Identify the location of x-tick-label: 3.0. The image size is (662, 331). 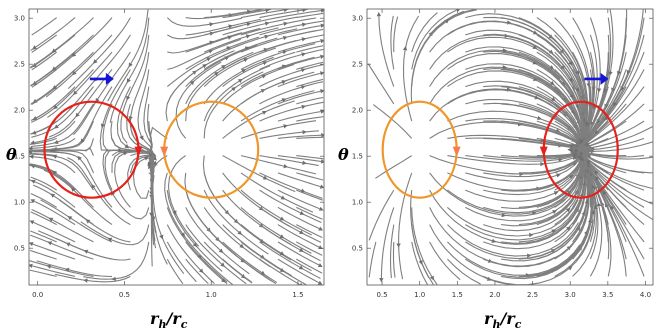
(570, 295).